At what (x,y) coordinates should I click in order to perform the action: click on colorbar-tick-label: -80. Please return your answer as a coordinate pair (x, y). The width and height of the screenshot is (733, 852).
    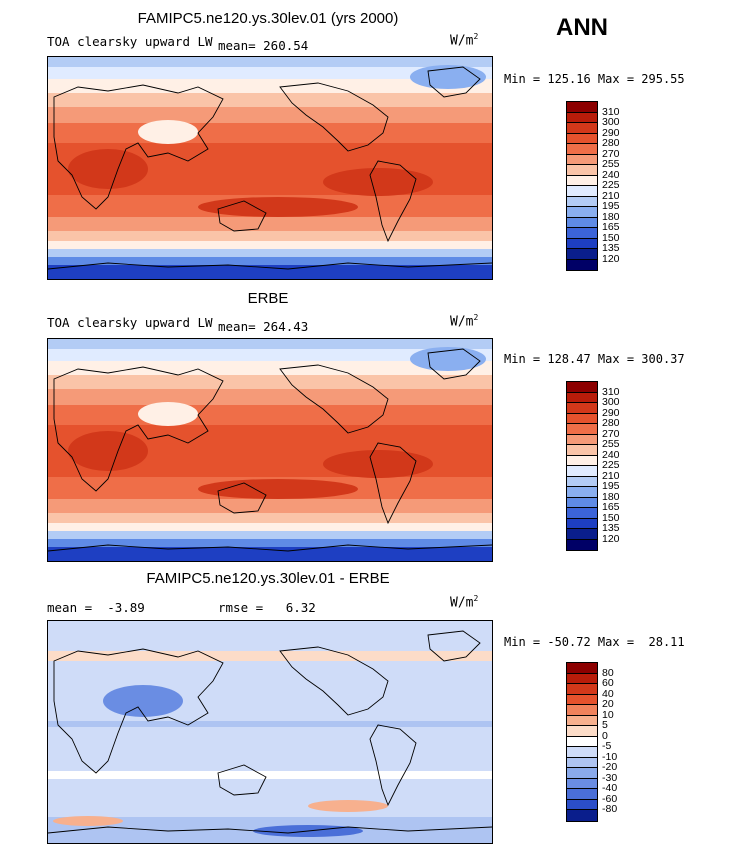
    Looking at the image, I should click on (610, 809).